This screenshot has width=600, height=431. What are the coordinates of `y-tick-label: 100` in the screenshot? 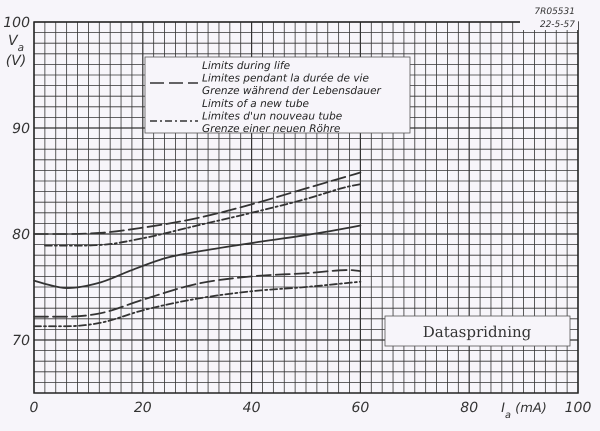 It's located at (16, 23).